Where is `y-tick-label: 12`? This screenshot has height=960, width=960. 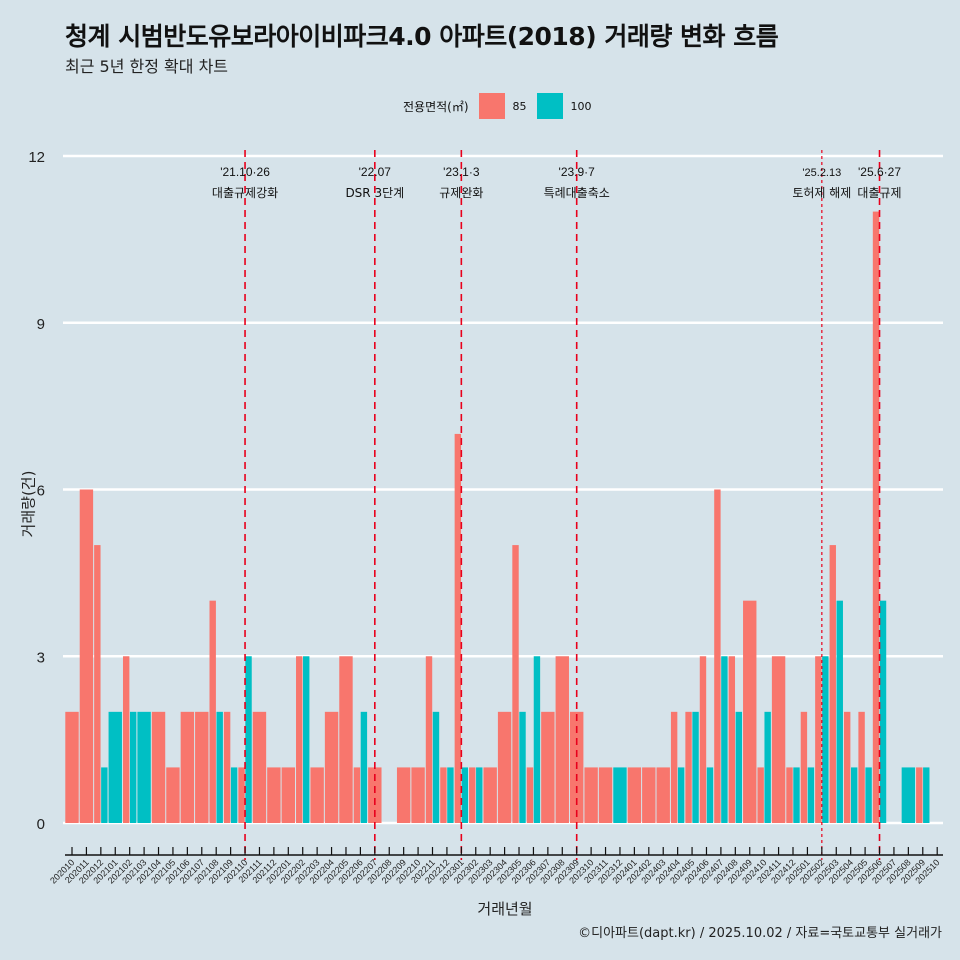 y-tick-label: 12 is located at coordinates (36, 157).